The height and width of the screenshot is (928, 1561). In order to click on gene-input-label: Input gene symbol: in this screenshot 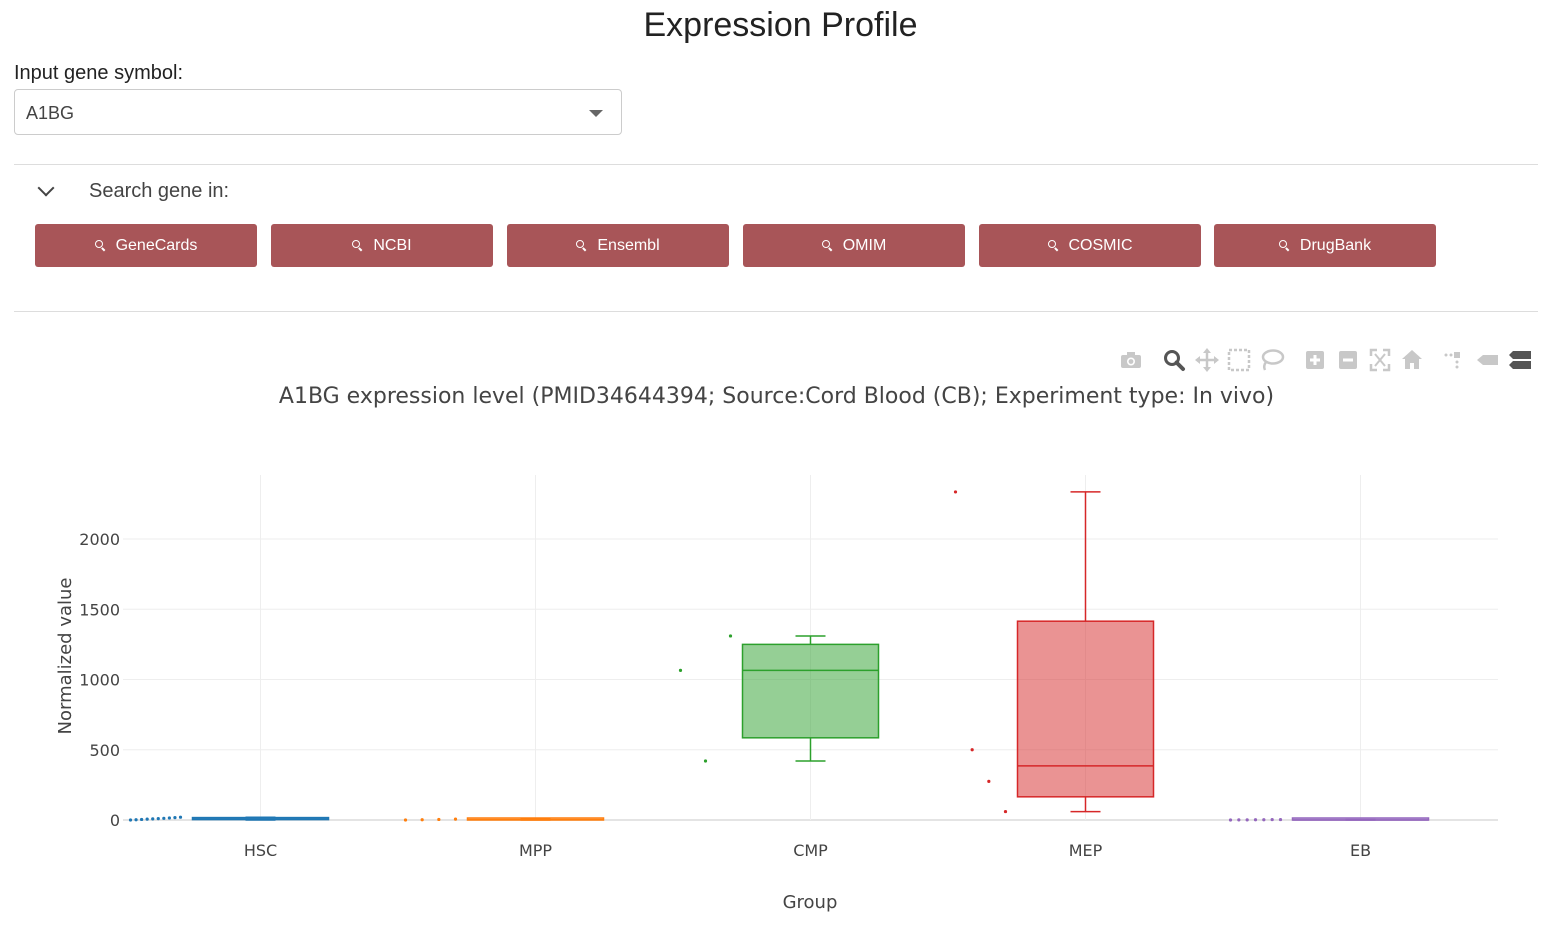, I will do `click(98, 73)`.